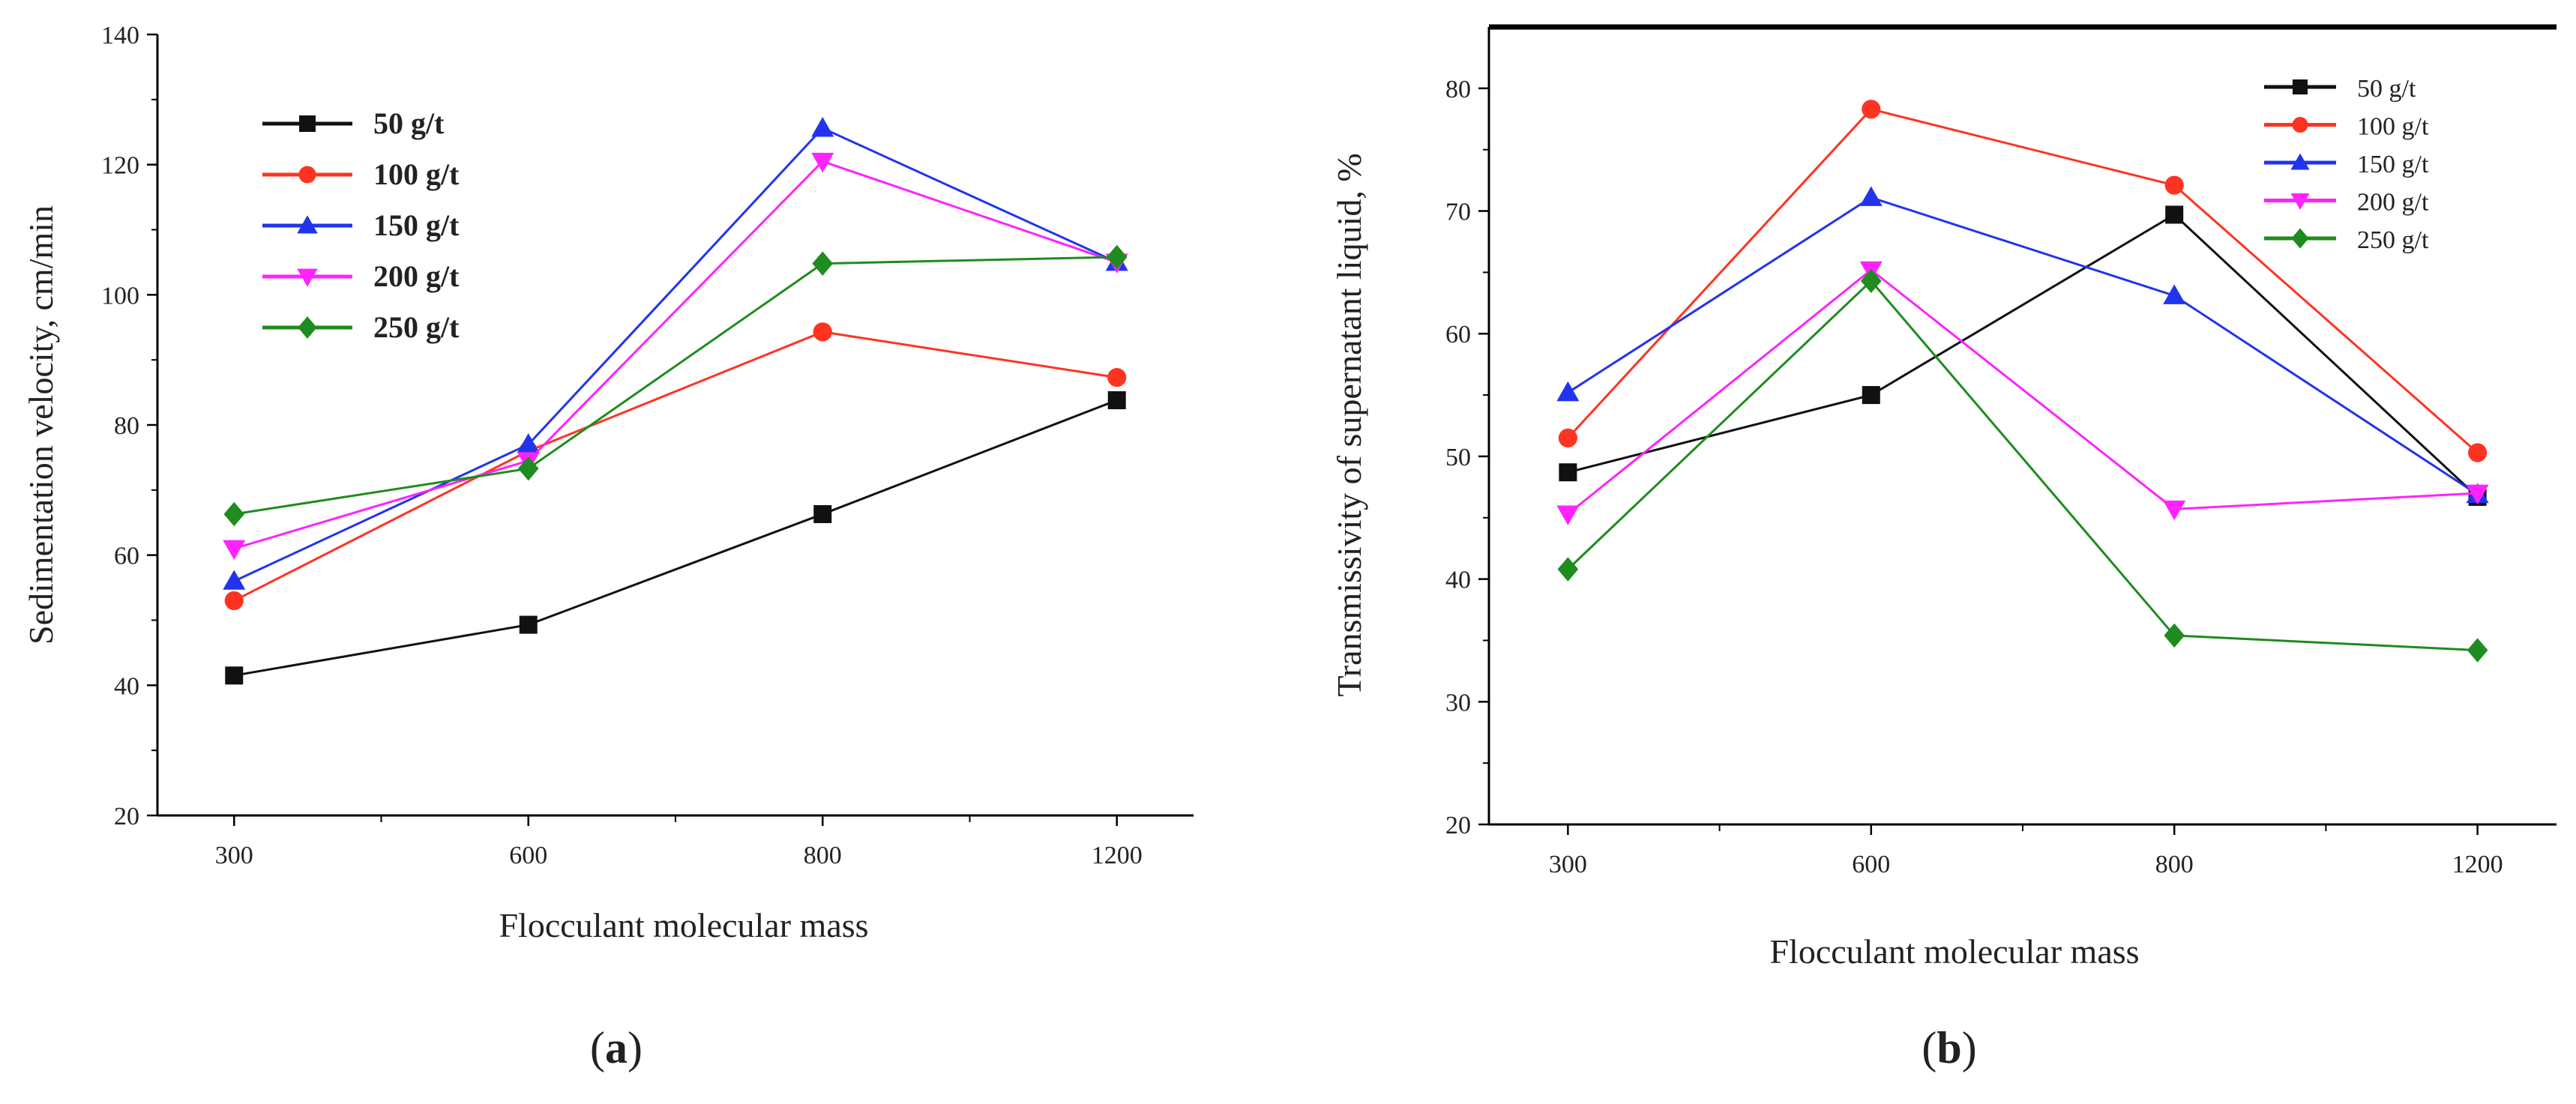  What do you see at coordinates (120, 166) in the screenshot?
I see `y-tick-label: 120` at bounding box center [120, 166].